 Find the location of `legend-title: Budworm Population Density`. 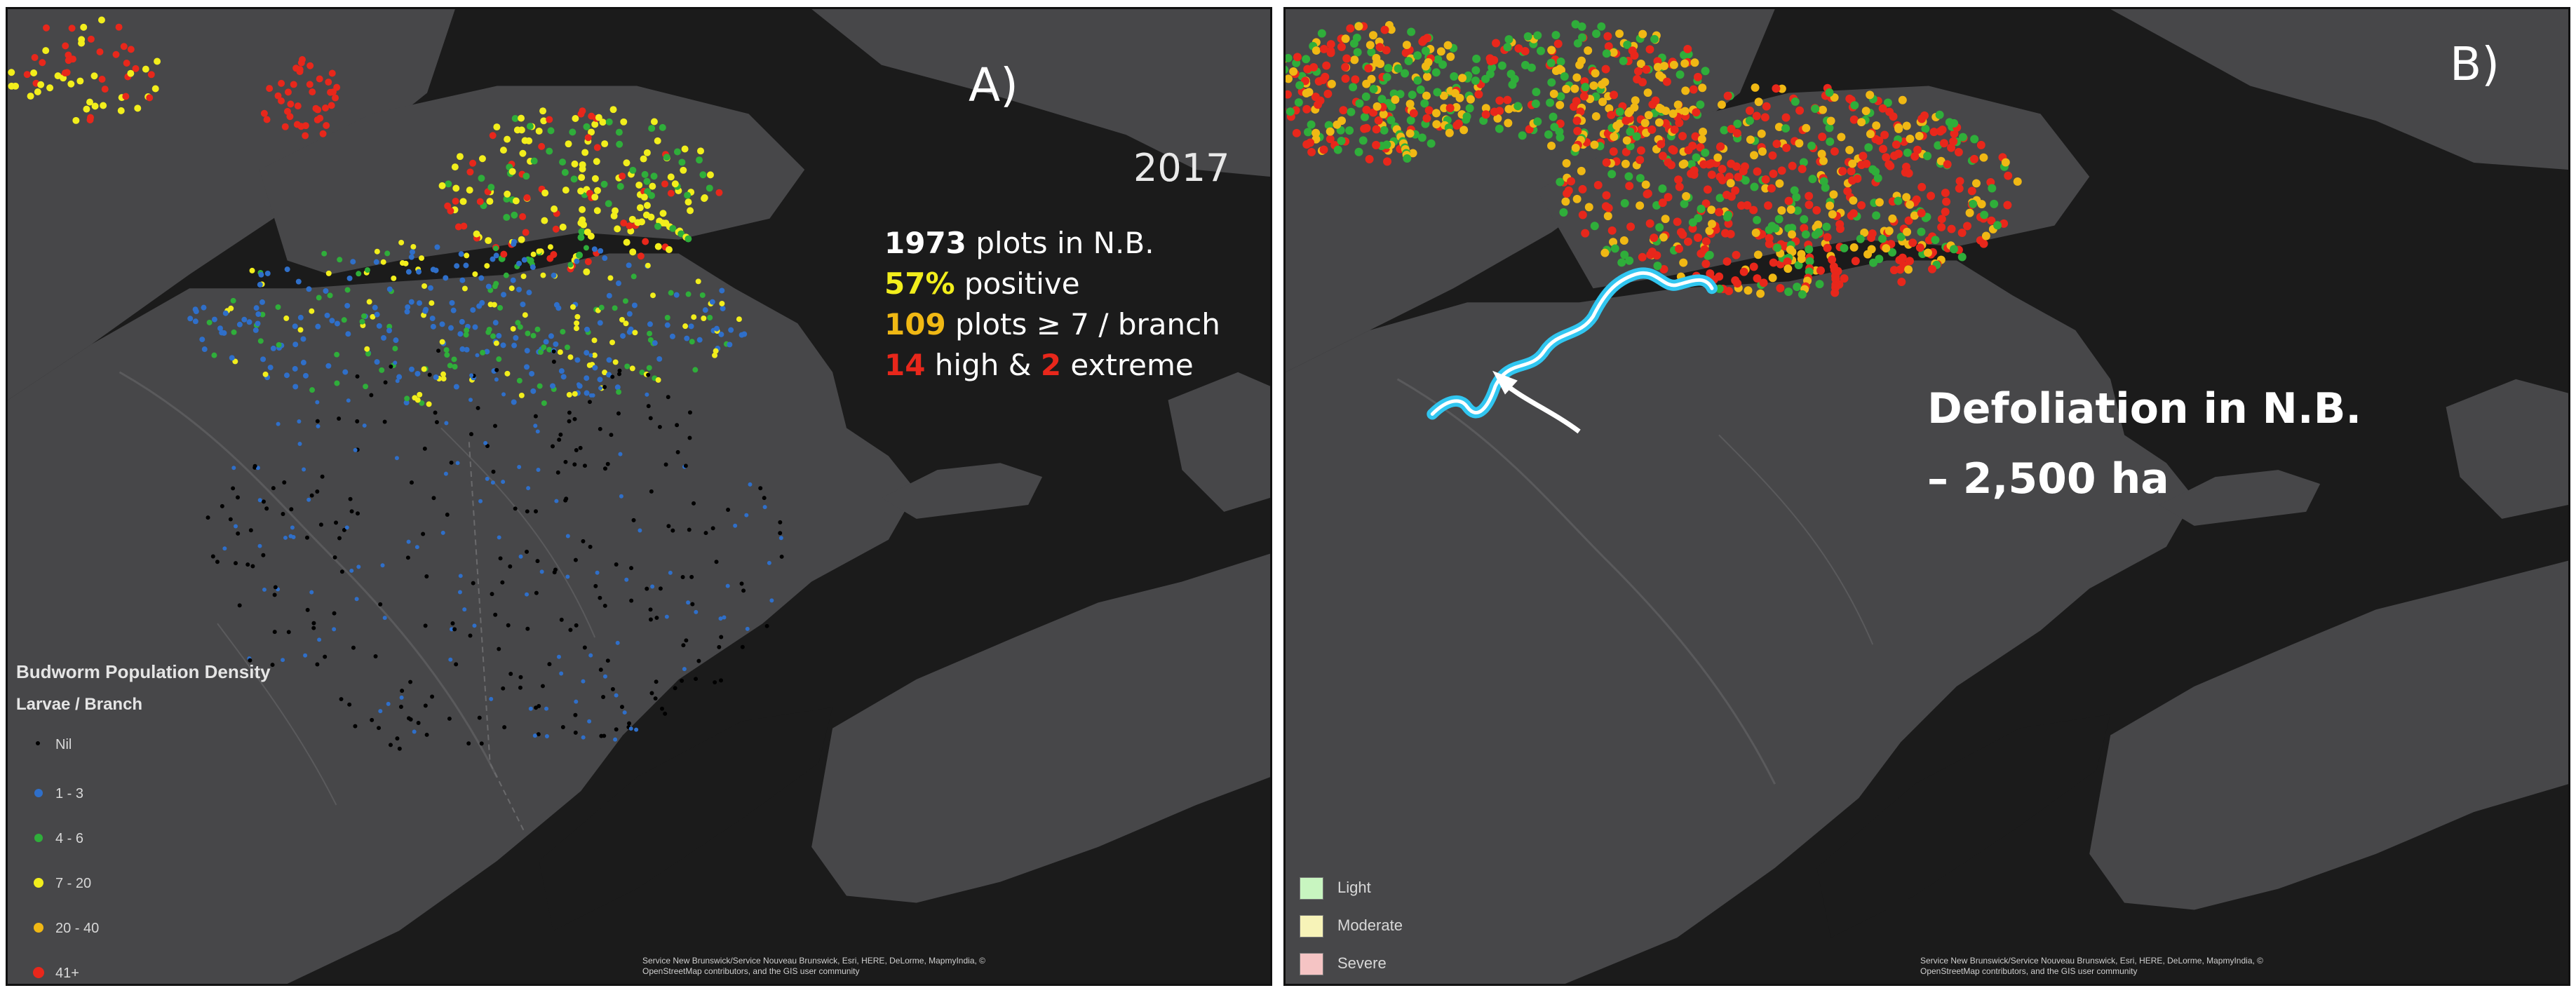

legend-title: Budworm Population Density is located at coordinates (143, 671).